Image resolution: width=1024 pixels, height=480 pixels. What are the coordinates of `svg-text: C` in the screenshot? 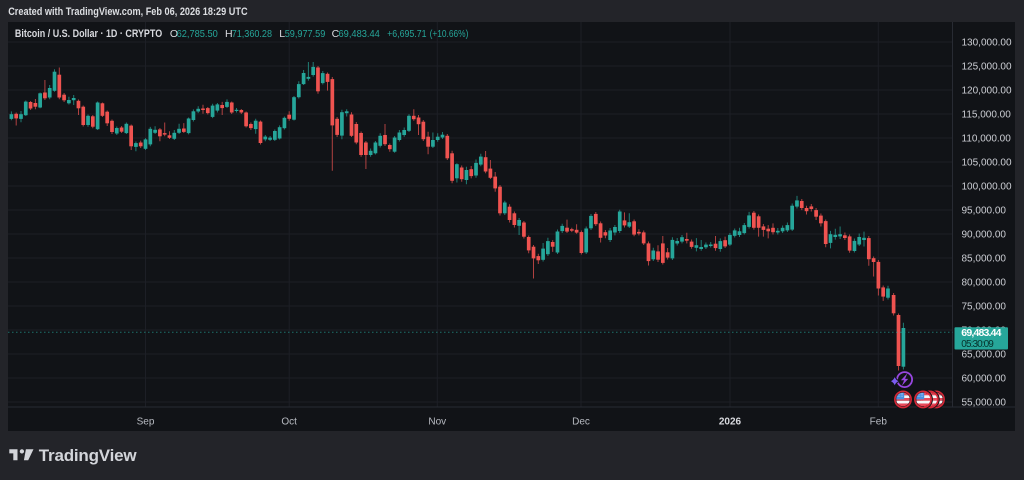 It's located at (336, 34).